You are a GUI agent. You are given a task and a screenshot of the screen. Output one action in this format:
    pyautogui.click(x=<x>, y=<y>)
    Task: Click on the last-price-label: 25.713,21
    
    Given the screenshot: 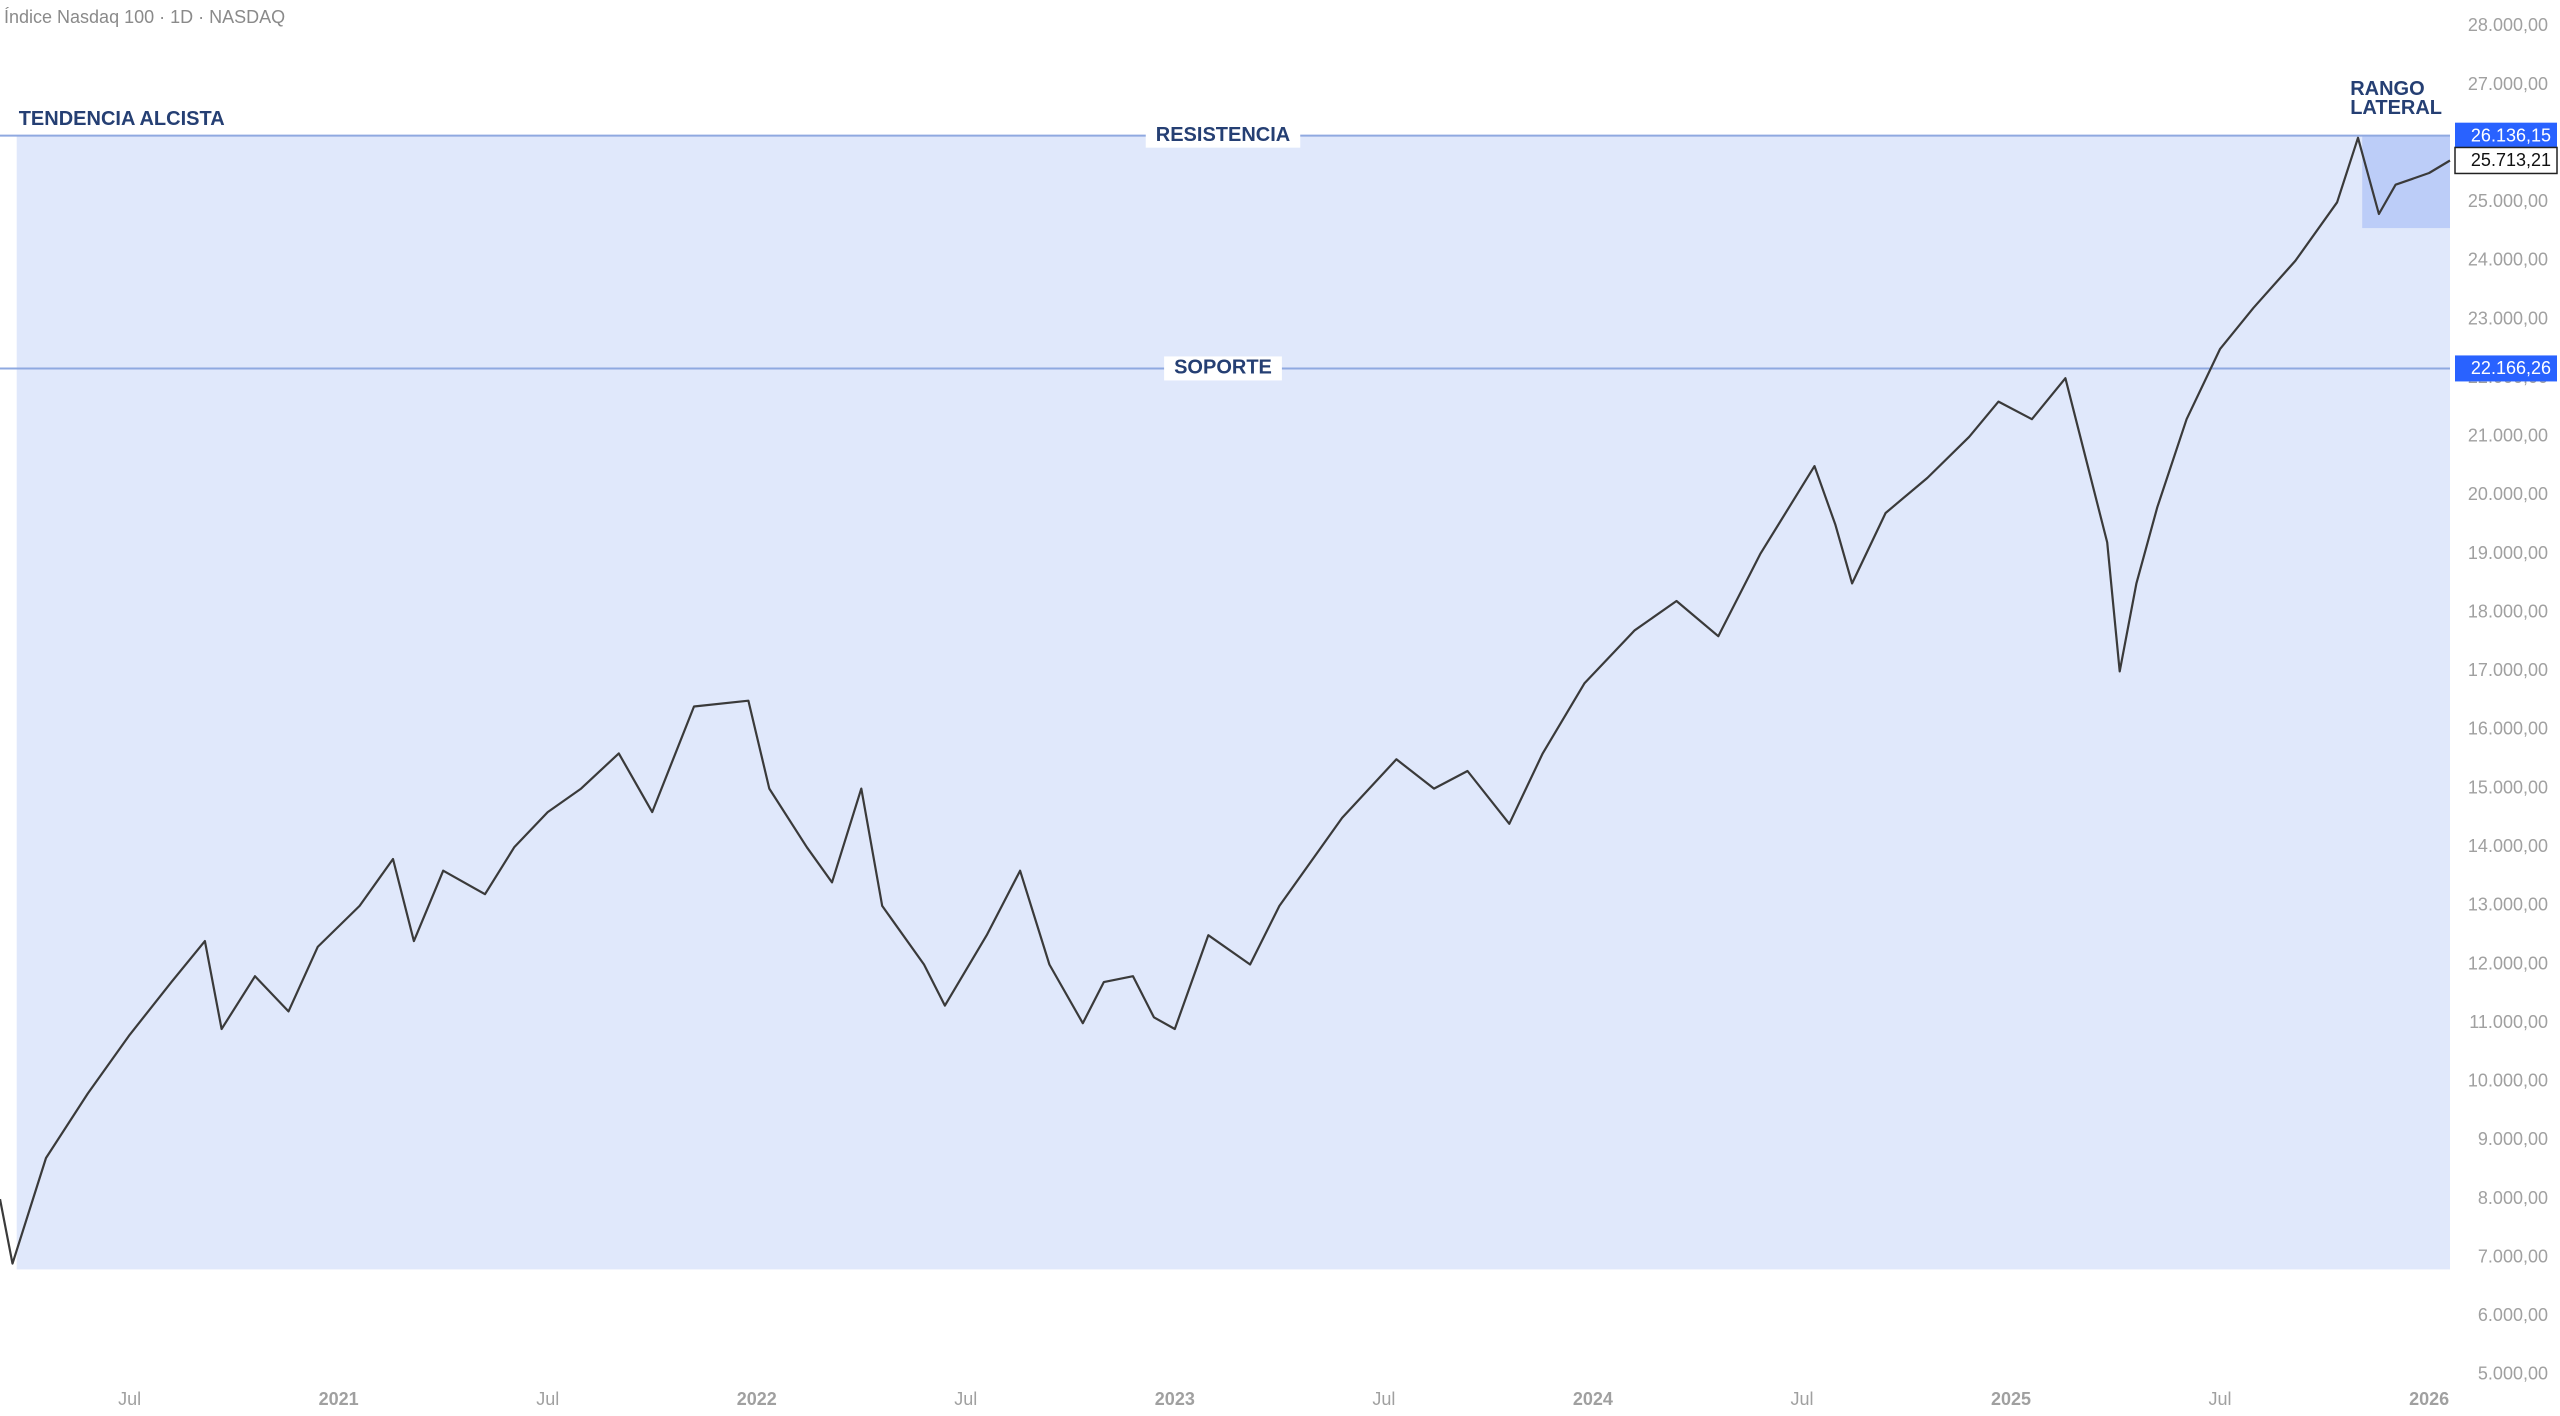 What is the action you would take?
    pyautogui.click(x=2511, y=160)
    